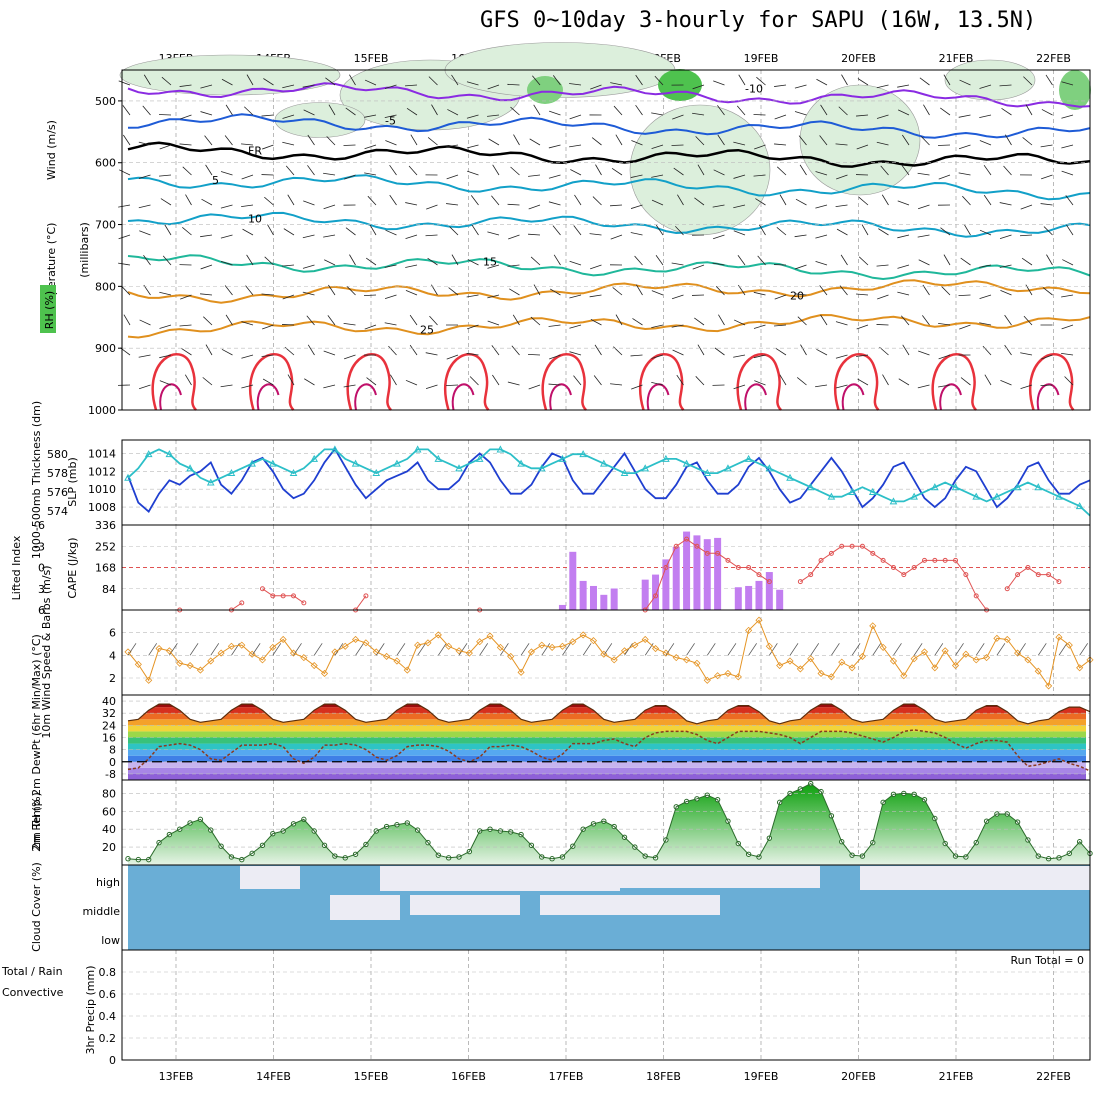 This screenshot has width=1100, height=1100. I want to click on contour-label: 5, so click(215, 180).